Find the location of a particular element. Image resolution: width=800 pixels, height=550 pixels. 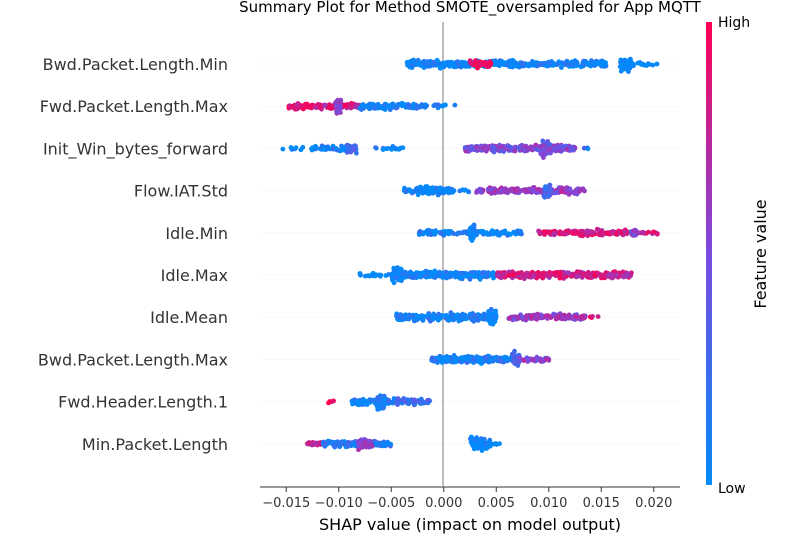

x-tick-label: −0.005 is located at coordinates (391, 503).